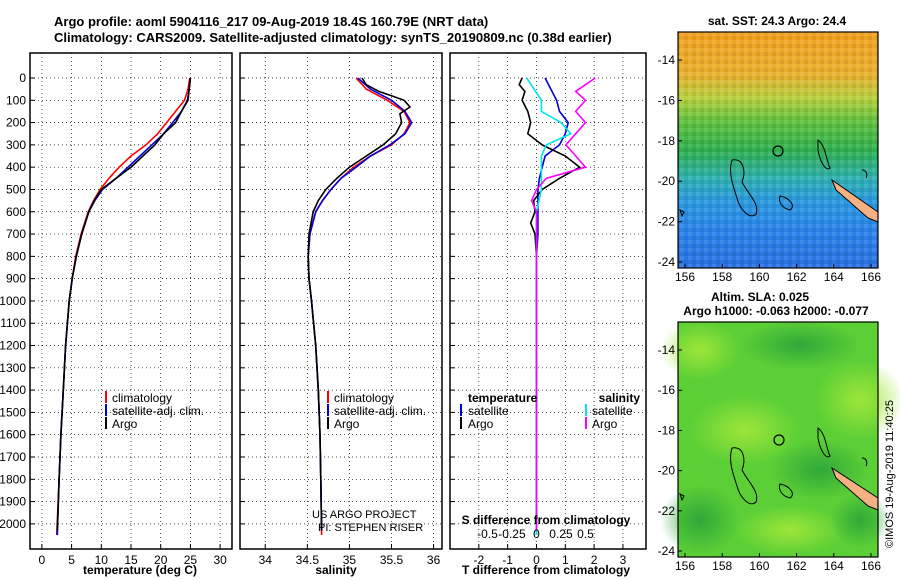  Describe the element at coordinates (478, 560) in the screenshot. I see `x-tick-label: -2` at that location.